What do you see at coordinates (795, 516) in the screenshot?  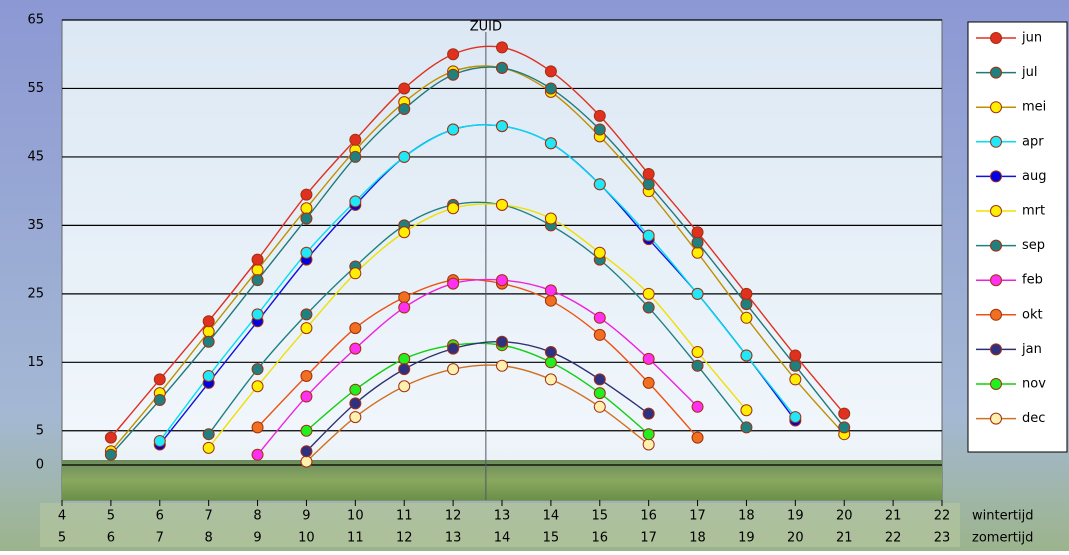 I see `x-tick-label: 19` at bounding box center [795, 516].